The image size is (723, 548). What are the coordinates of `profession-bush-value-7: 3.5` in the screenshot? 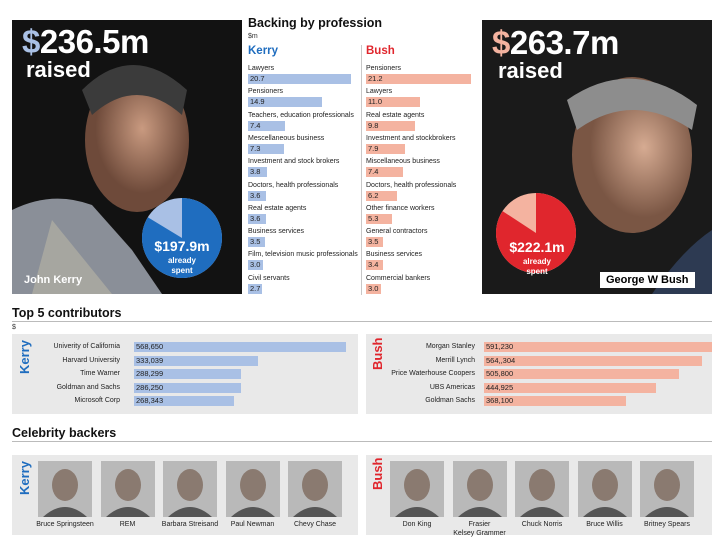 It's located at (373, 242).